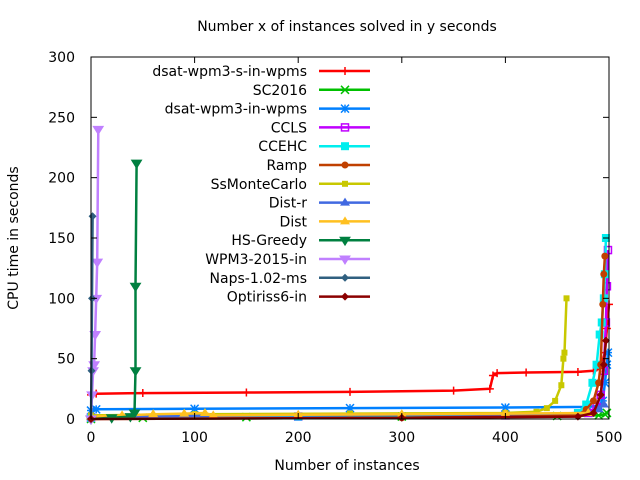 The height and width of the screenshot is (480, 640). What do you see at coordinates (91, 438) in the screenshot?
I see `x-tick-label: 0` at bounding box center [91, 438].